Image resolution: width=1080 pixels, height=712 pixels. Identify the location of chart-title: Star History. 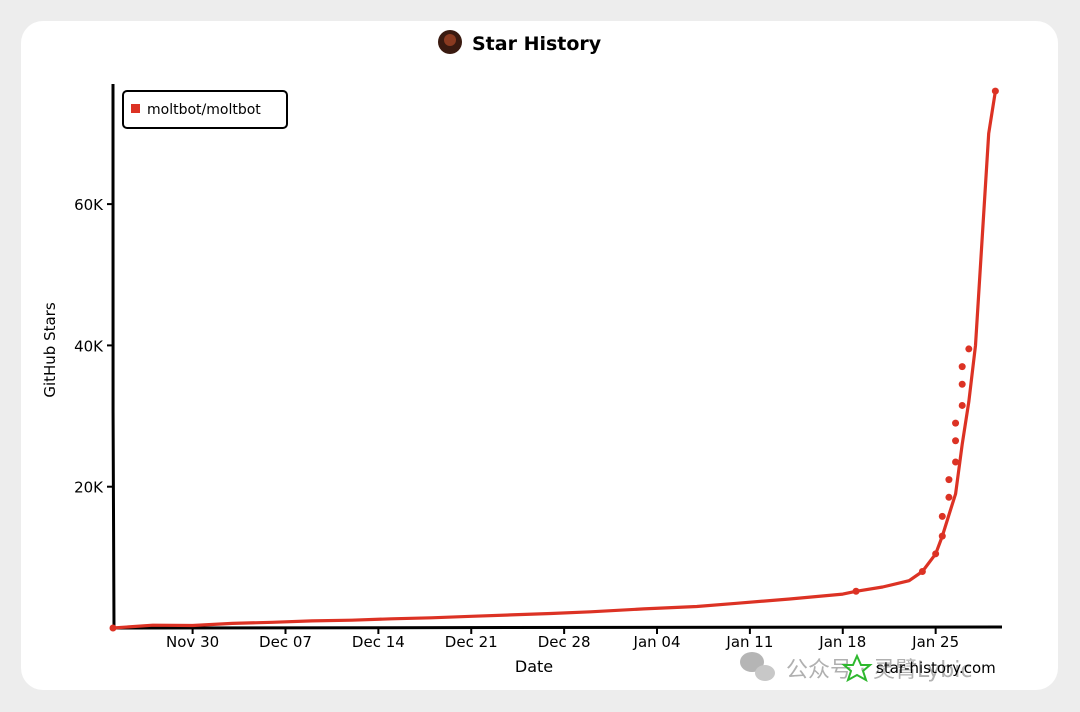
(520, 42).